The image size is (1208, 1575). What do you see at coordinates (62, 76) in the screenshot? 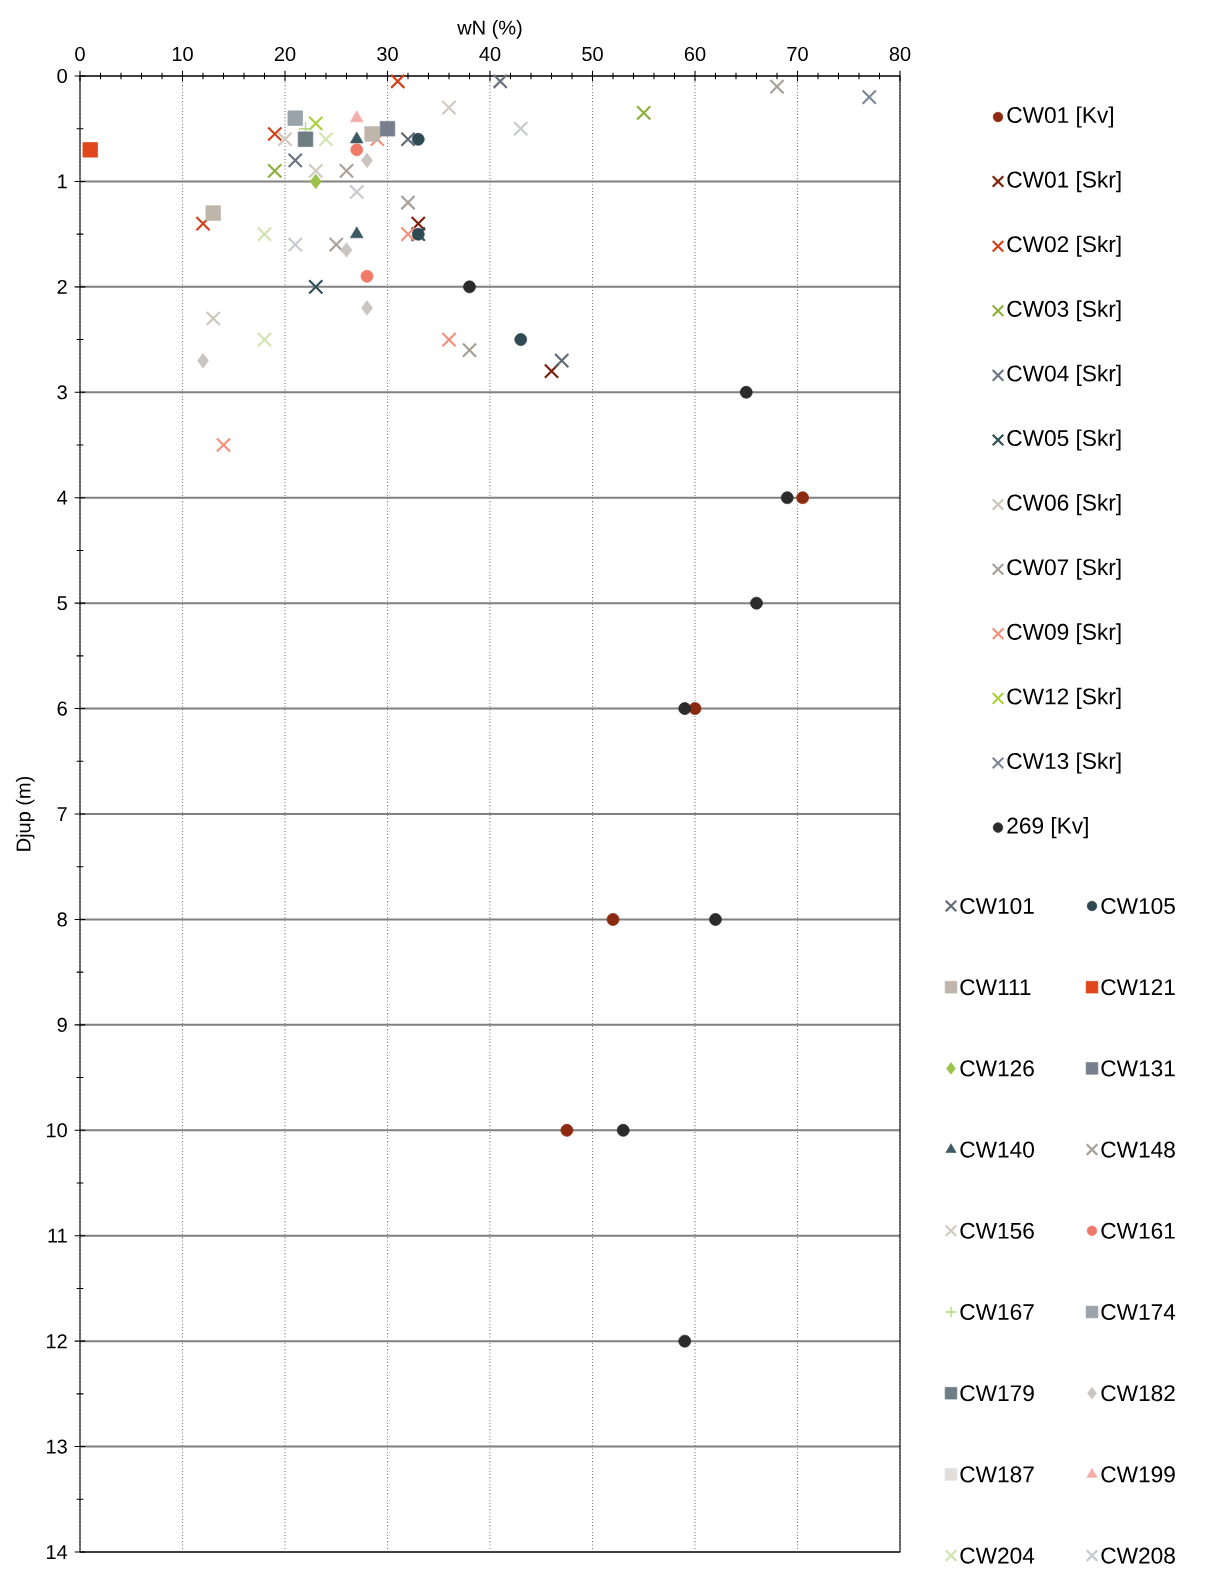
I see `y-tick-label: 0` at bounding box center [62, 76].